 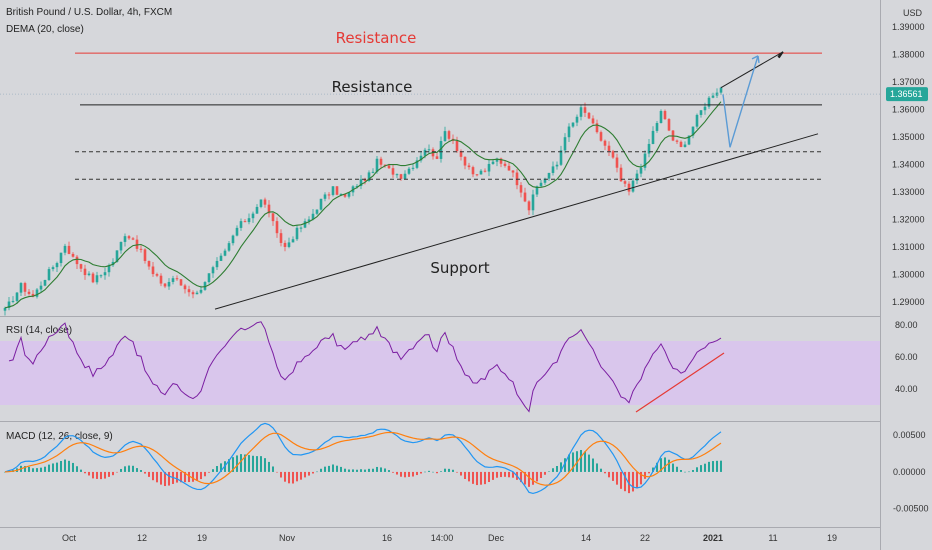 I want to click on price-tick-label: 1.39000, so click(x=908, y=27).